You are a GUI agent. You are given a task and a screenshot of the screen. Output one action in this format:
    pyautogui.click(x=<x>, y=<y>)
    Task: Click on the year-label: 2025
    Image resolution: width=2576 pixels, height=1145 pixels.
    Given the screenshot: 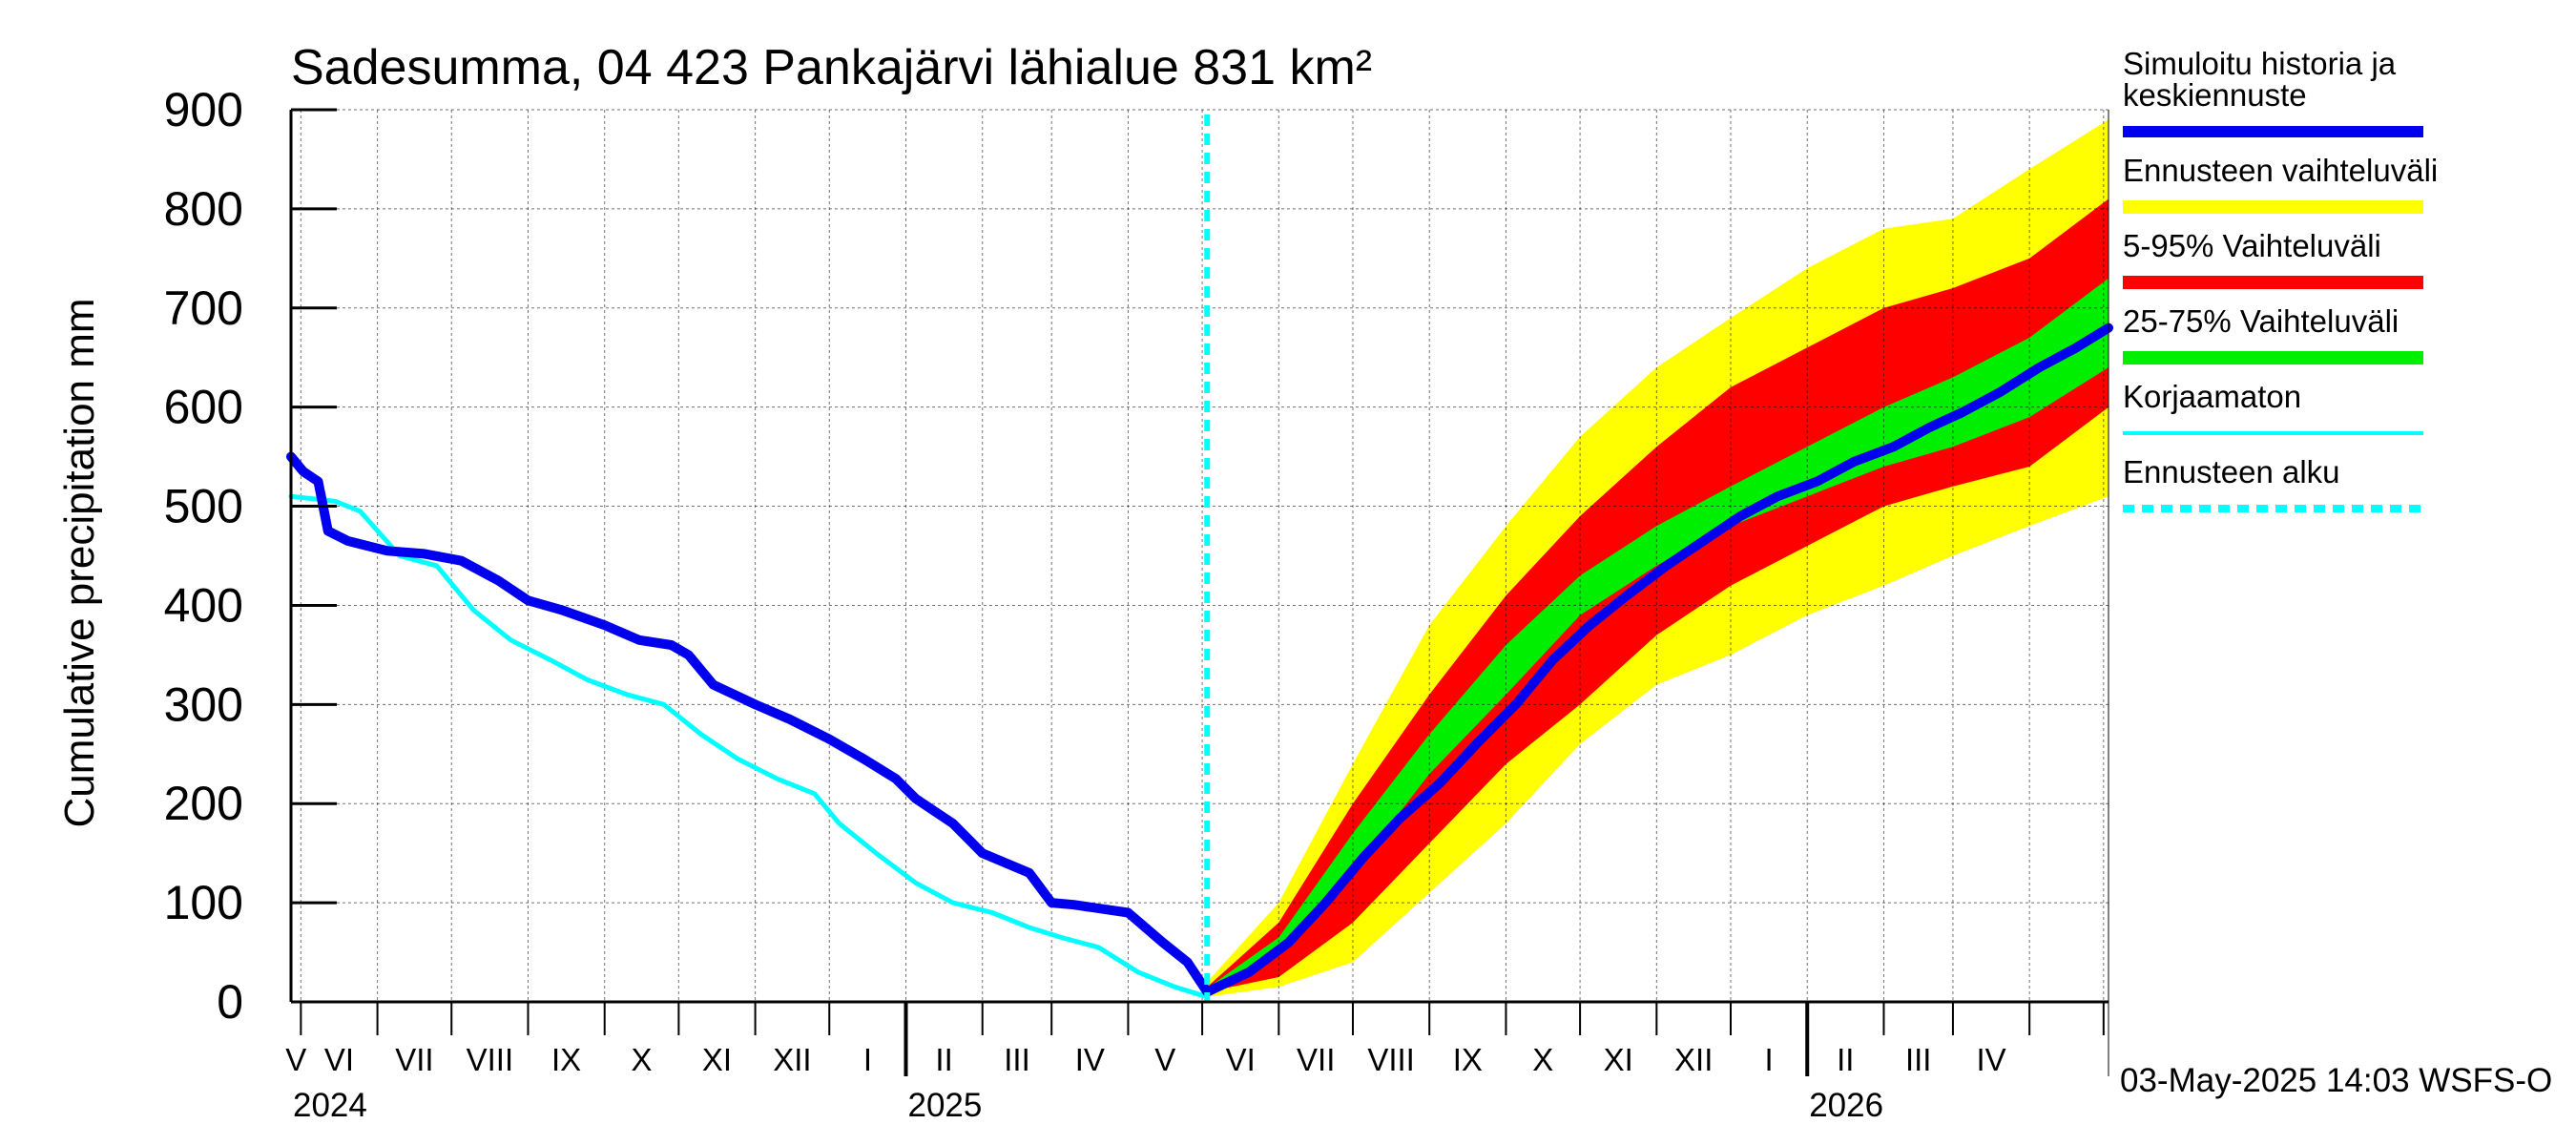 What is the action you would take?
    pyautogui.click(x=945, y=1105)
    